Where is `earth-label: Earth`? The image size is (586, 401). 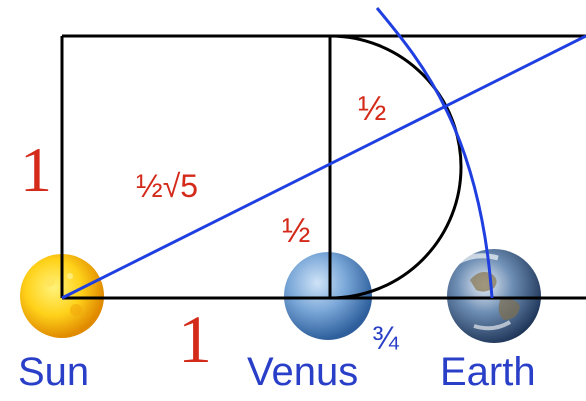
earth-label: Earth is located at coordinates (488, 372).